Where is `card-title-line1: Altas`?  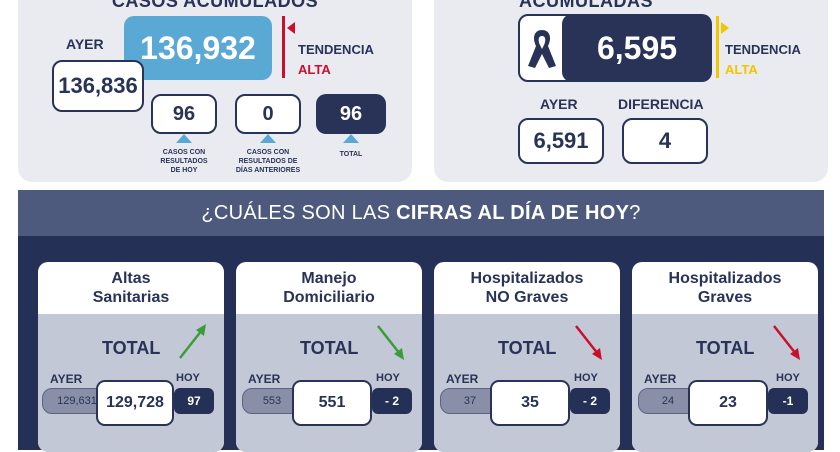 card-title-line1: Altas is located at coordinates (131, 278).